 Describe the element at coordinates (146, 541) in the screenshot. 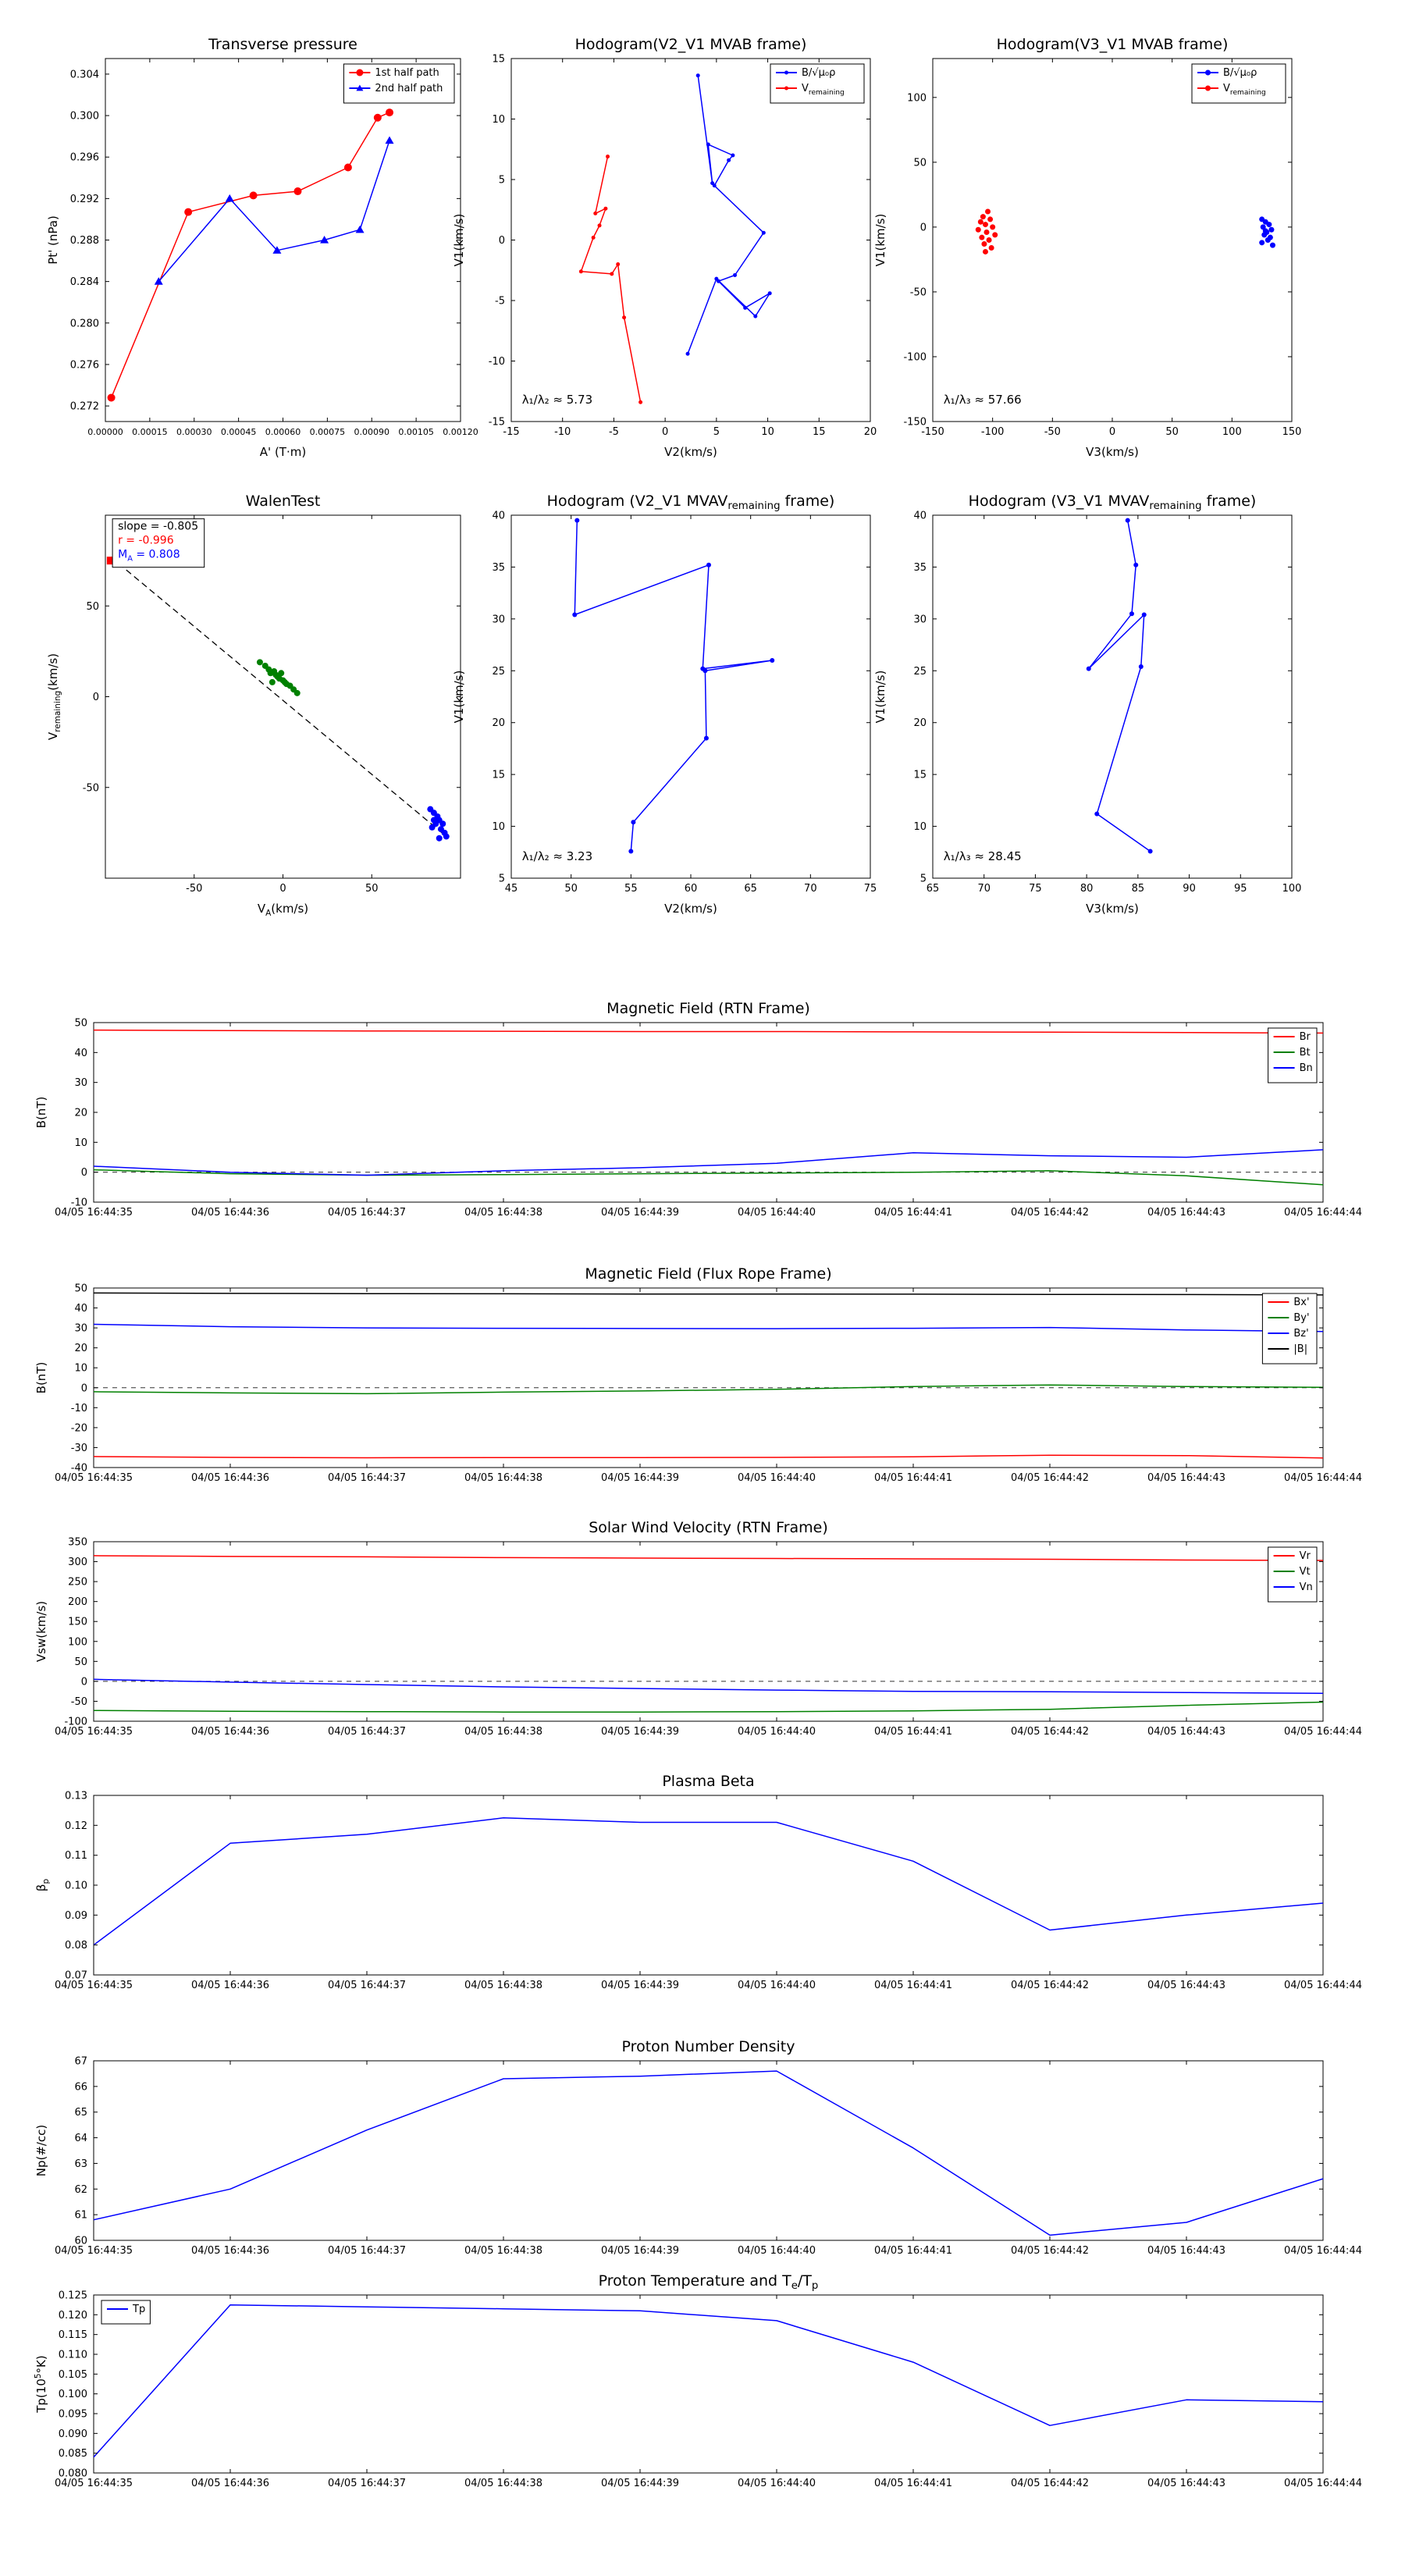

I see `annotation-text: r = -0.996` at that location.